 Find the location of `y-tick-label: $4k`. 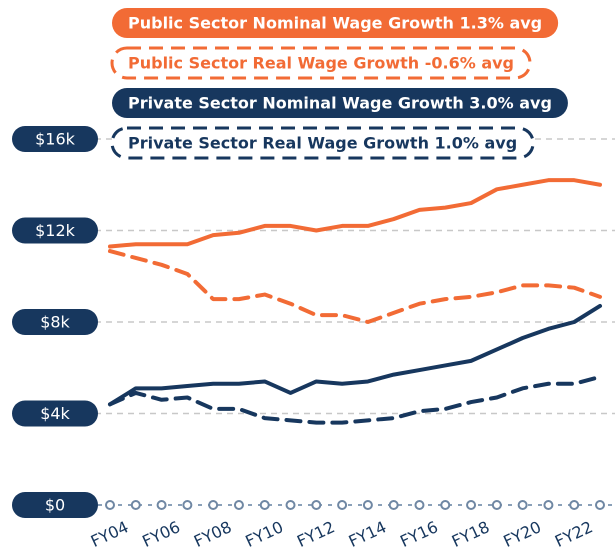

y-tick-label: $4k is located at coordinates (55, 413).